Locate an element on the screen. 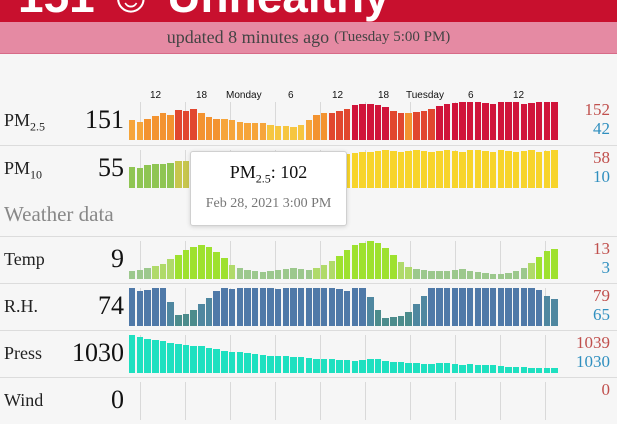  temp-row: Temp 9 13 3 is located at coordinates (308, 259).